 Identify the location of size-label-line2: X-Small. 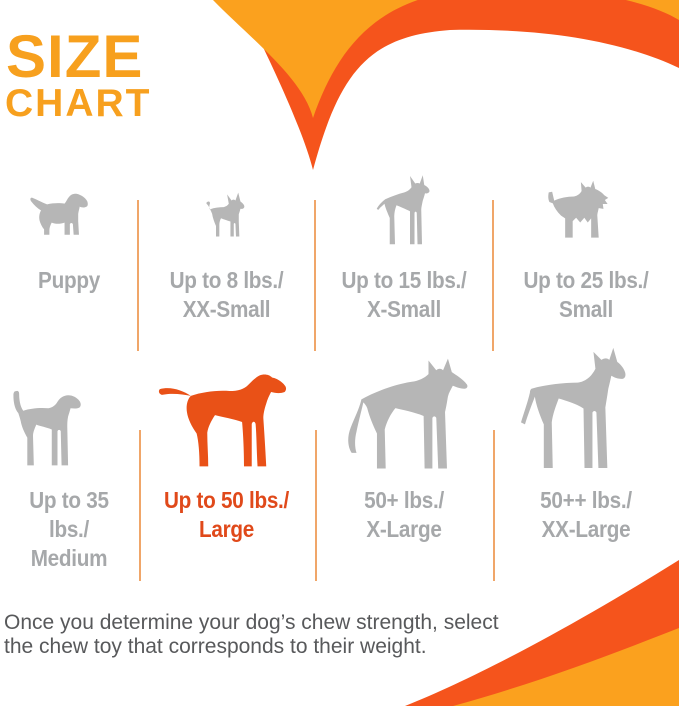
(404, 309).